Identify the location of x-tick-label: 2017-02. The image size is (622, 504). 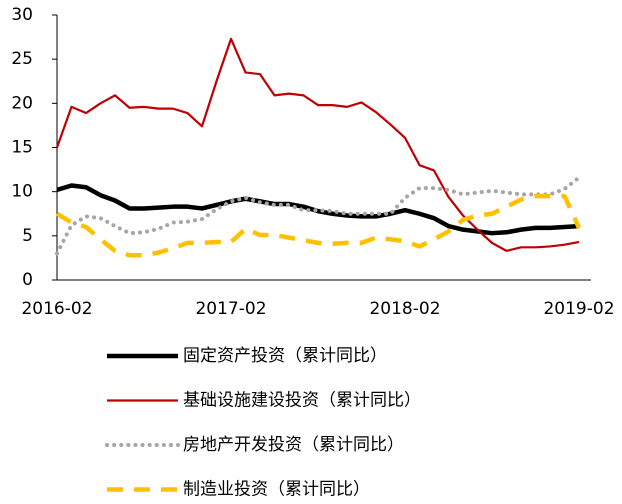
(230, 309).